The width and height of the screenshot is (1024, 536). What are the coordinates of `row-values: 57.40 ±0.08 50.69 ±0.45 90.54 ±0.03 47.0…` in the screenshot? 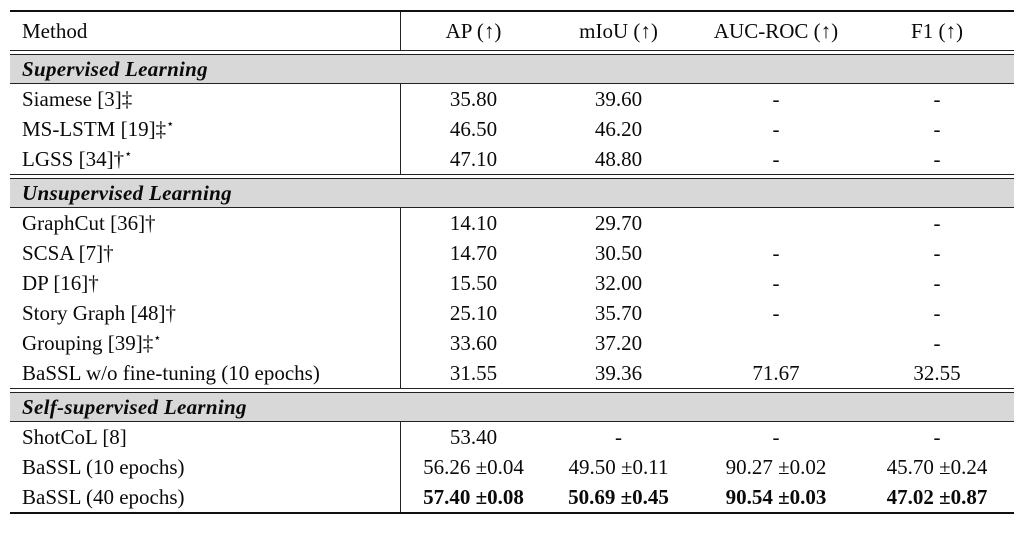 It's located at (707, 497).